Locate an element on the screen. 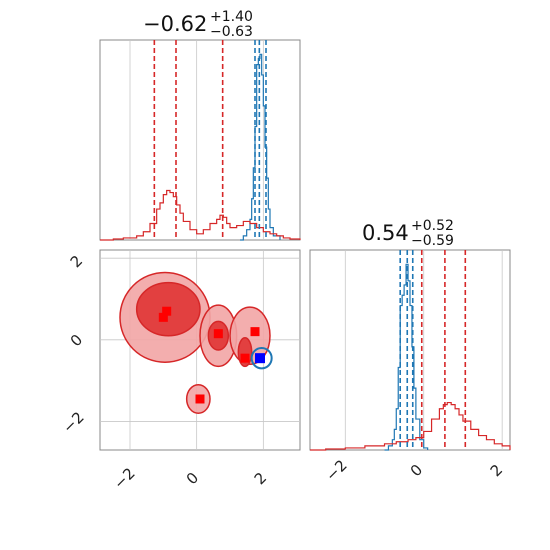  panel-param1-grid is located at coordinates (196, 140).